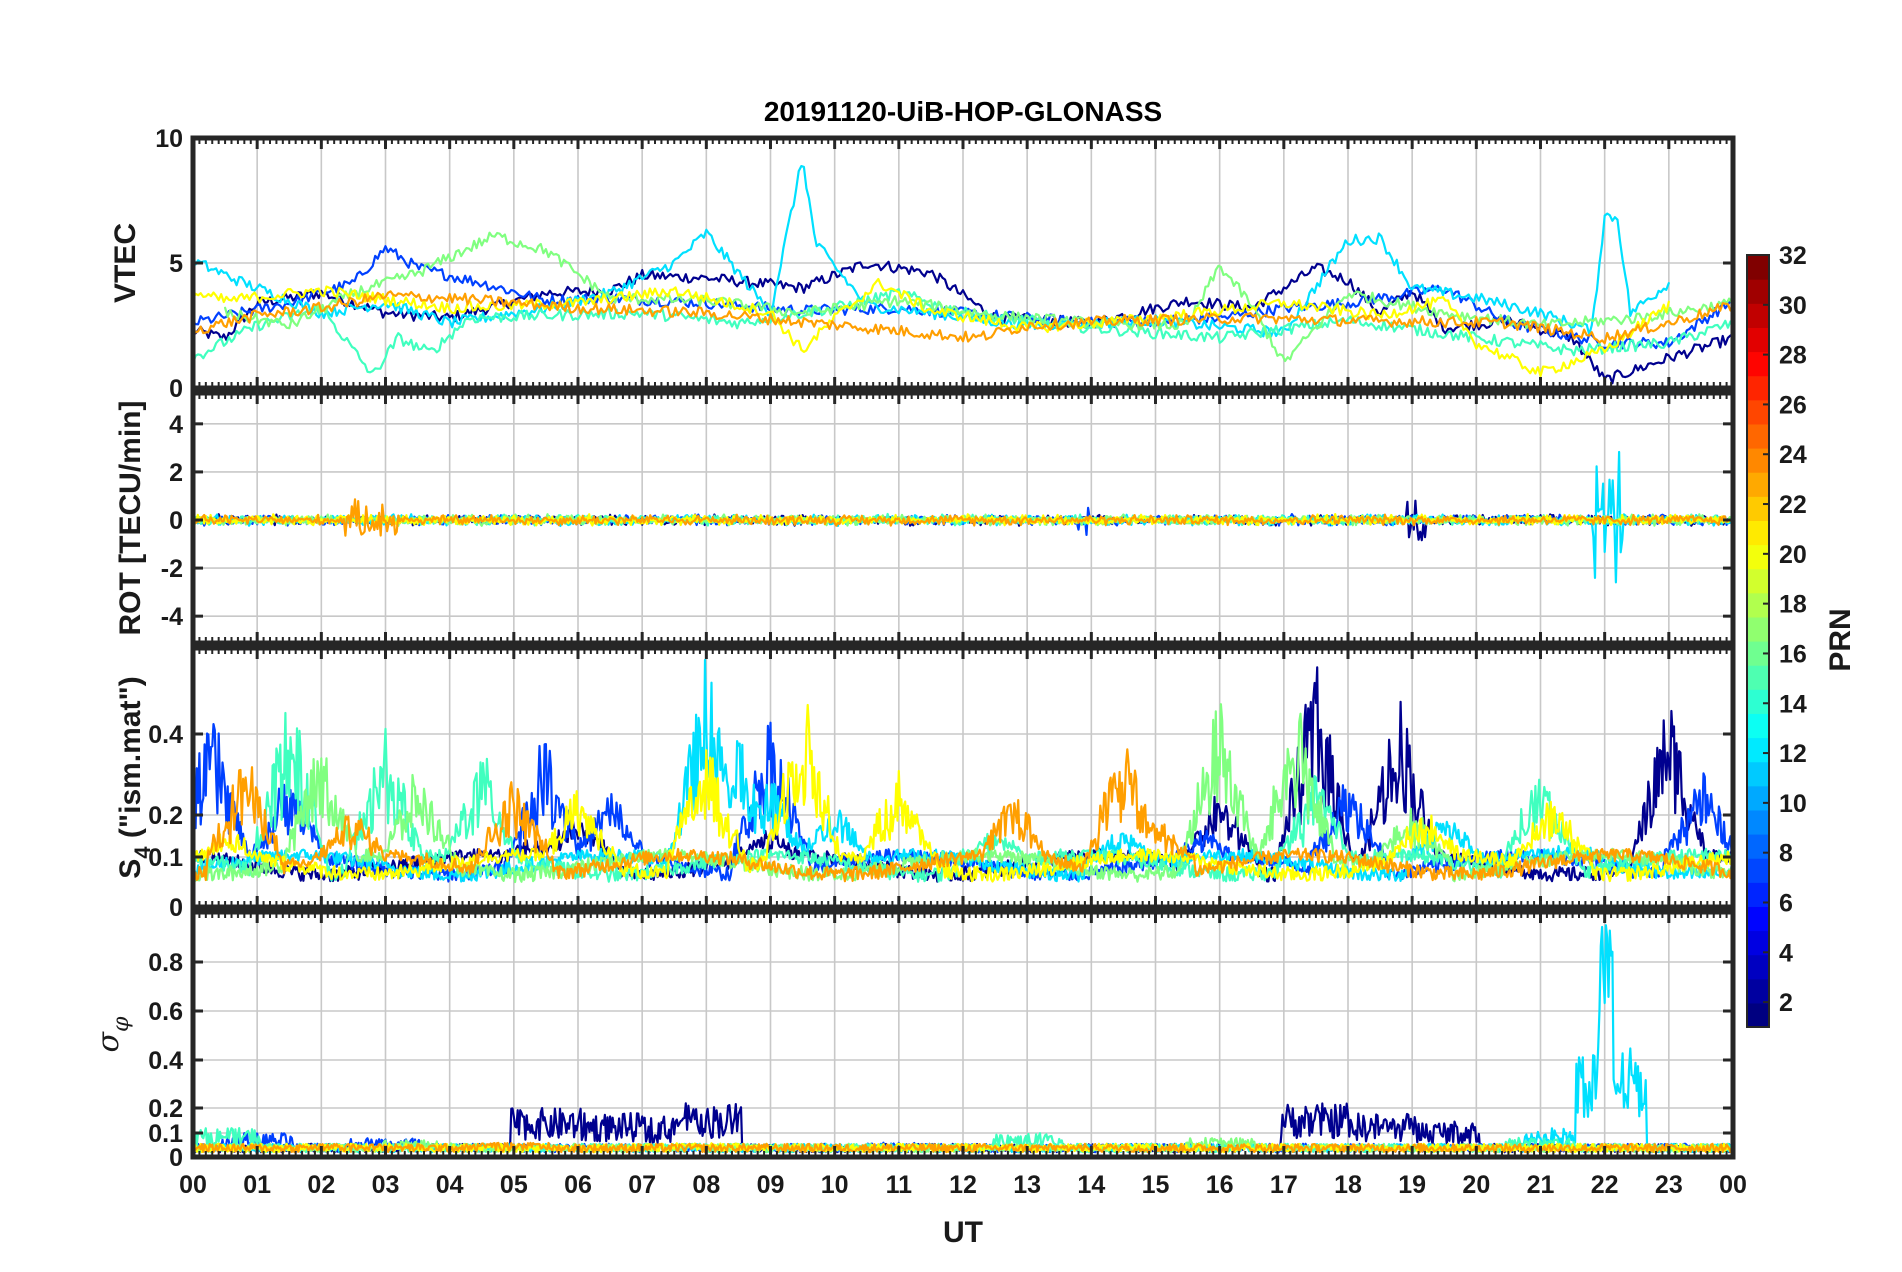  I want to click on x-tick-label: 08, so click(706, 1185).